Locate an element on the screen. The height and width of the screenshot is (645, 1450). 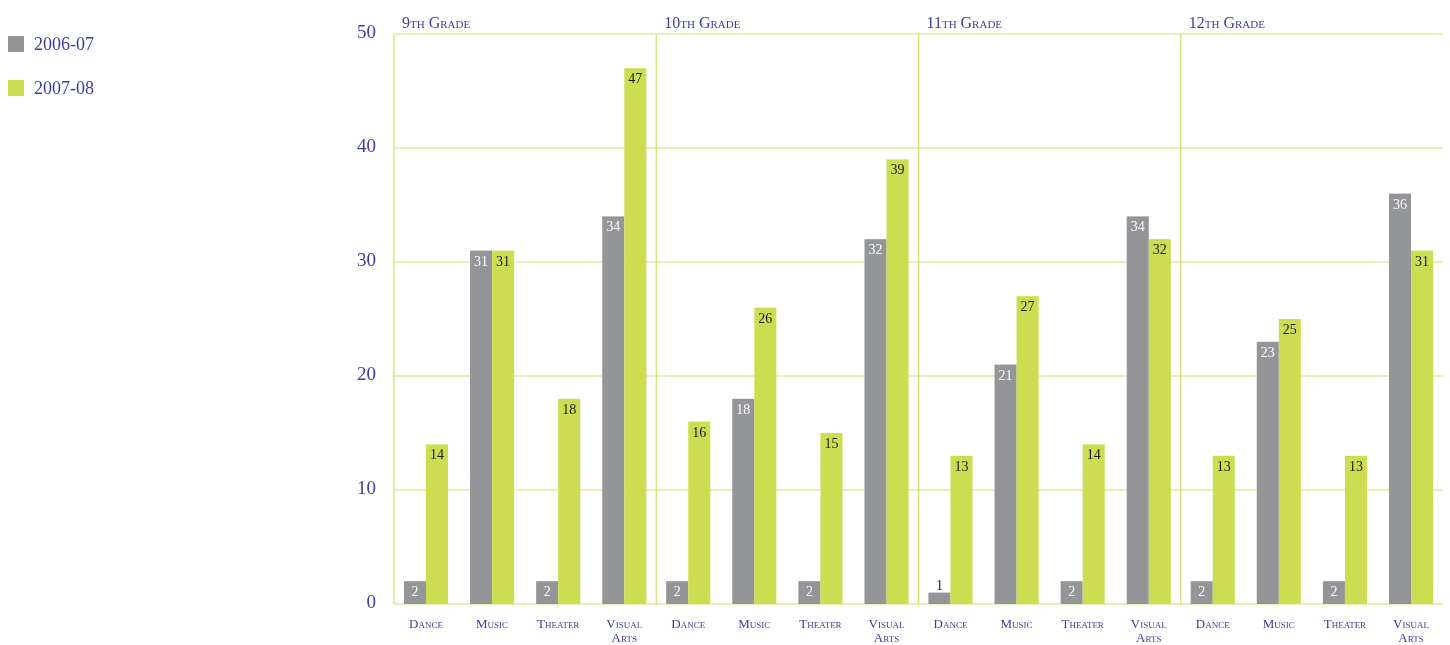
data-label: 21 is located at coordinates (1005, 375).